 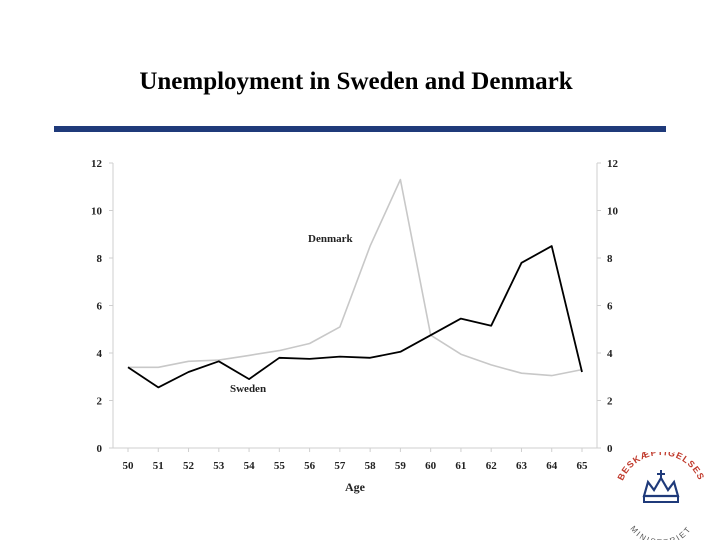 I want to click on x-tick-label: 57, so click(x=340, y=466).